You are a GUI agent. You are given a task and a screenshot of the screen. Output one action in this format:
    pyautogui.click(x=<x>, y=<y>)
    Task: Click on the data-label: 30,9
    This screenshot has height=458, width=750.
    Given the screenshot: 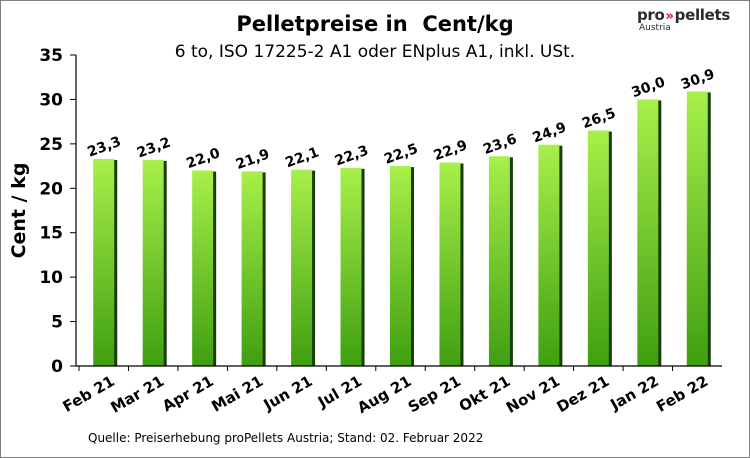 What is the action you would take?
    pyautogui.click(x=698, y=79)
    